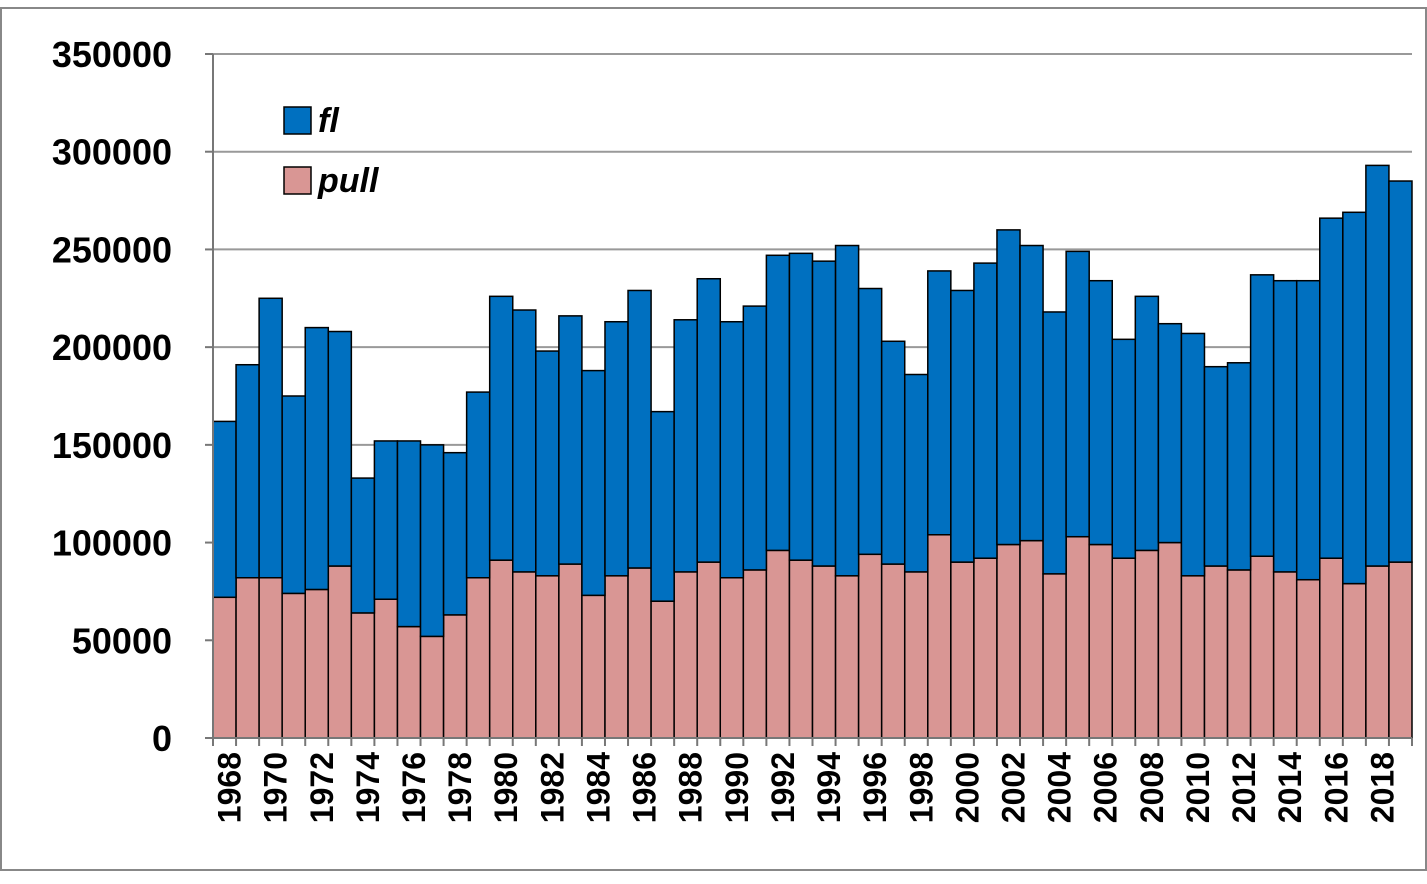 The width and height of the screenshot is (1427, 884). Describe the element at coordinates (598, 787) in the screenshot. I see `x-tick-label: 1984` at that location.